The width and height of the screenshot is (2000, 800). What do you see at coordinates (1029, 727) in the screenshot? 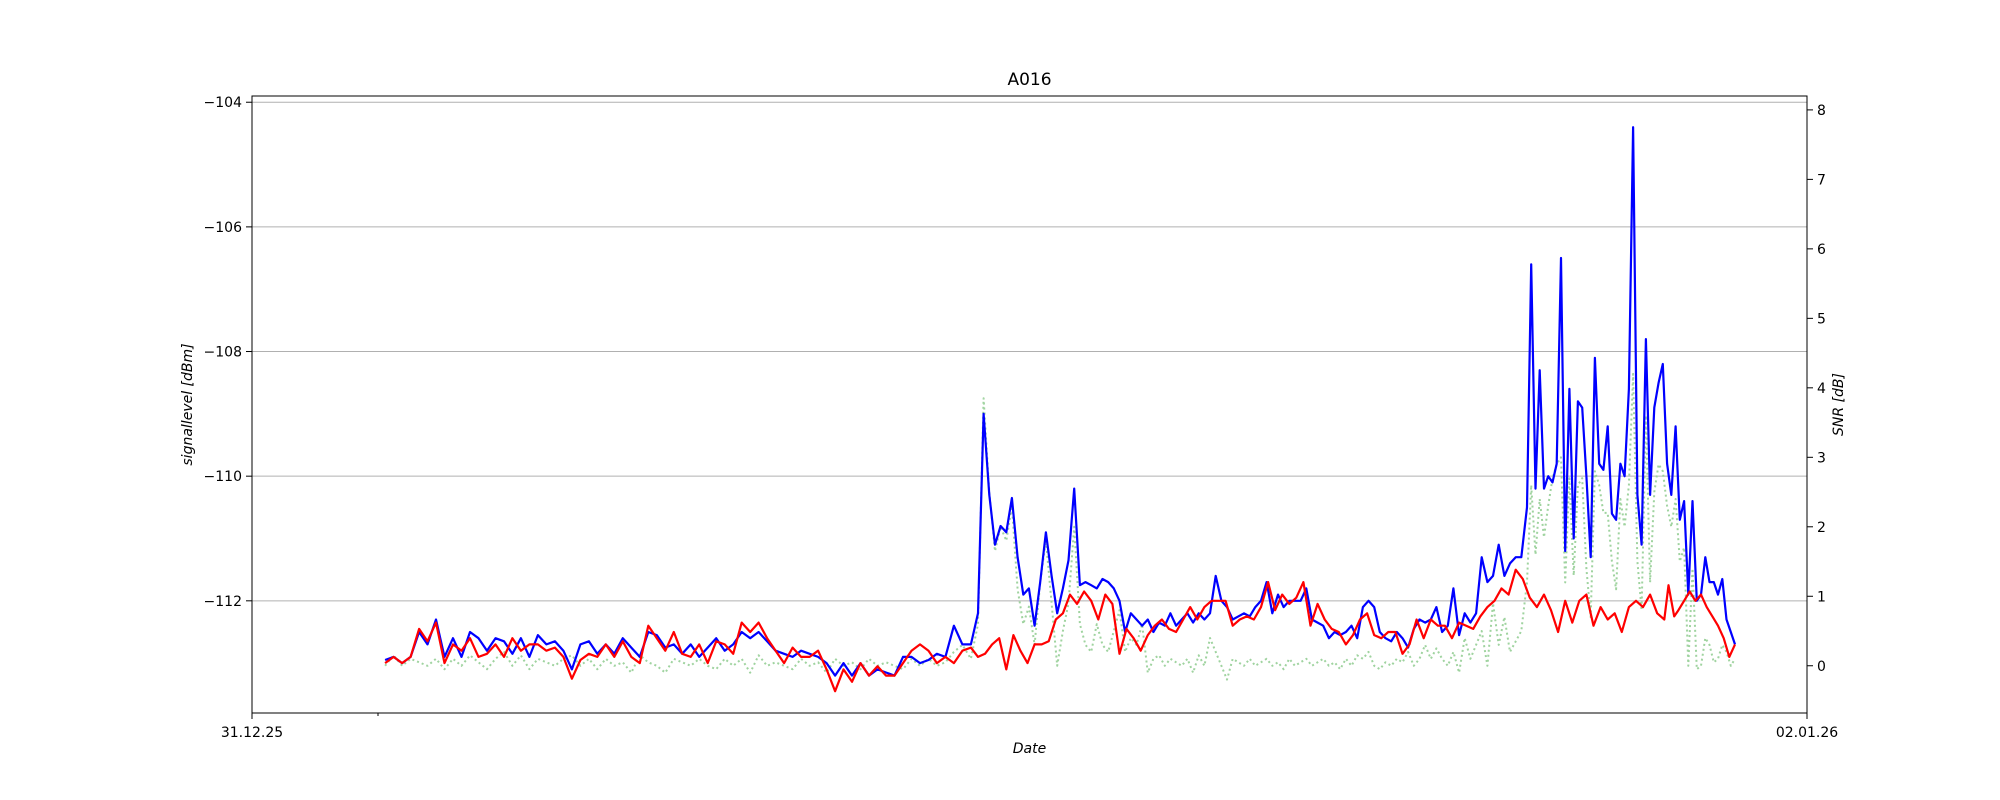
I see `x-axis-ticks: 31.12.25 02.01.26` at bounding box center [1029, 727].